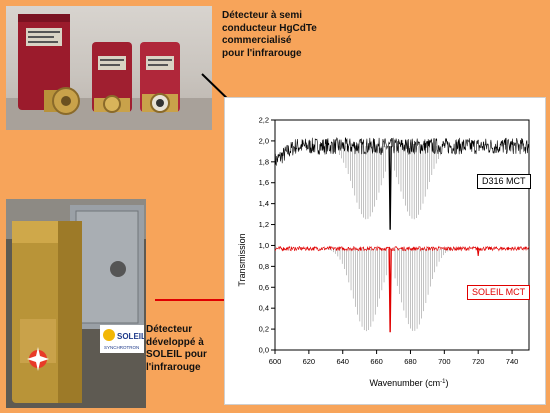 The height and width of the screenshot is (413, 550). Describe the element at coordinates (512, 361) in the screenshot. I see `x-tick-label: 740` at that location.